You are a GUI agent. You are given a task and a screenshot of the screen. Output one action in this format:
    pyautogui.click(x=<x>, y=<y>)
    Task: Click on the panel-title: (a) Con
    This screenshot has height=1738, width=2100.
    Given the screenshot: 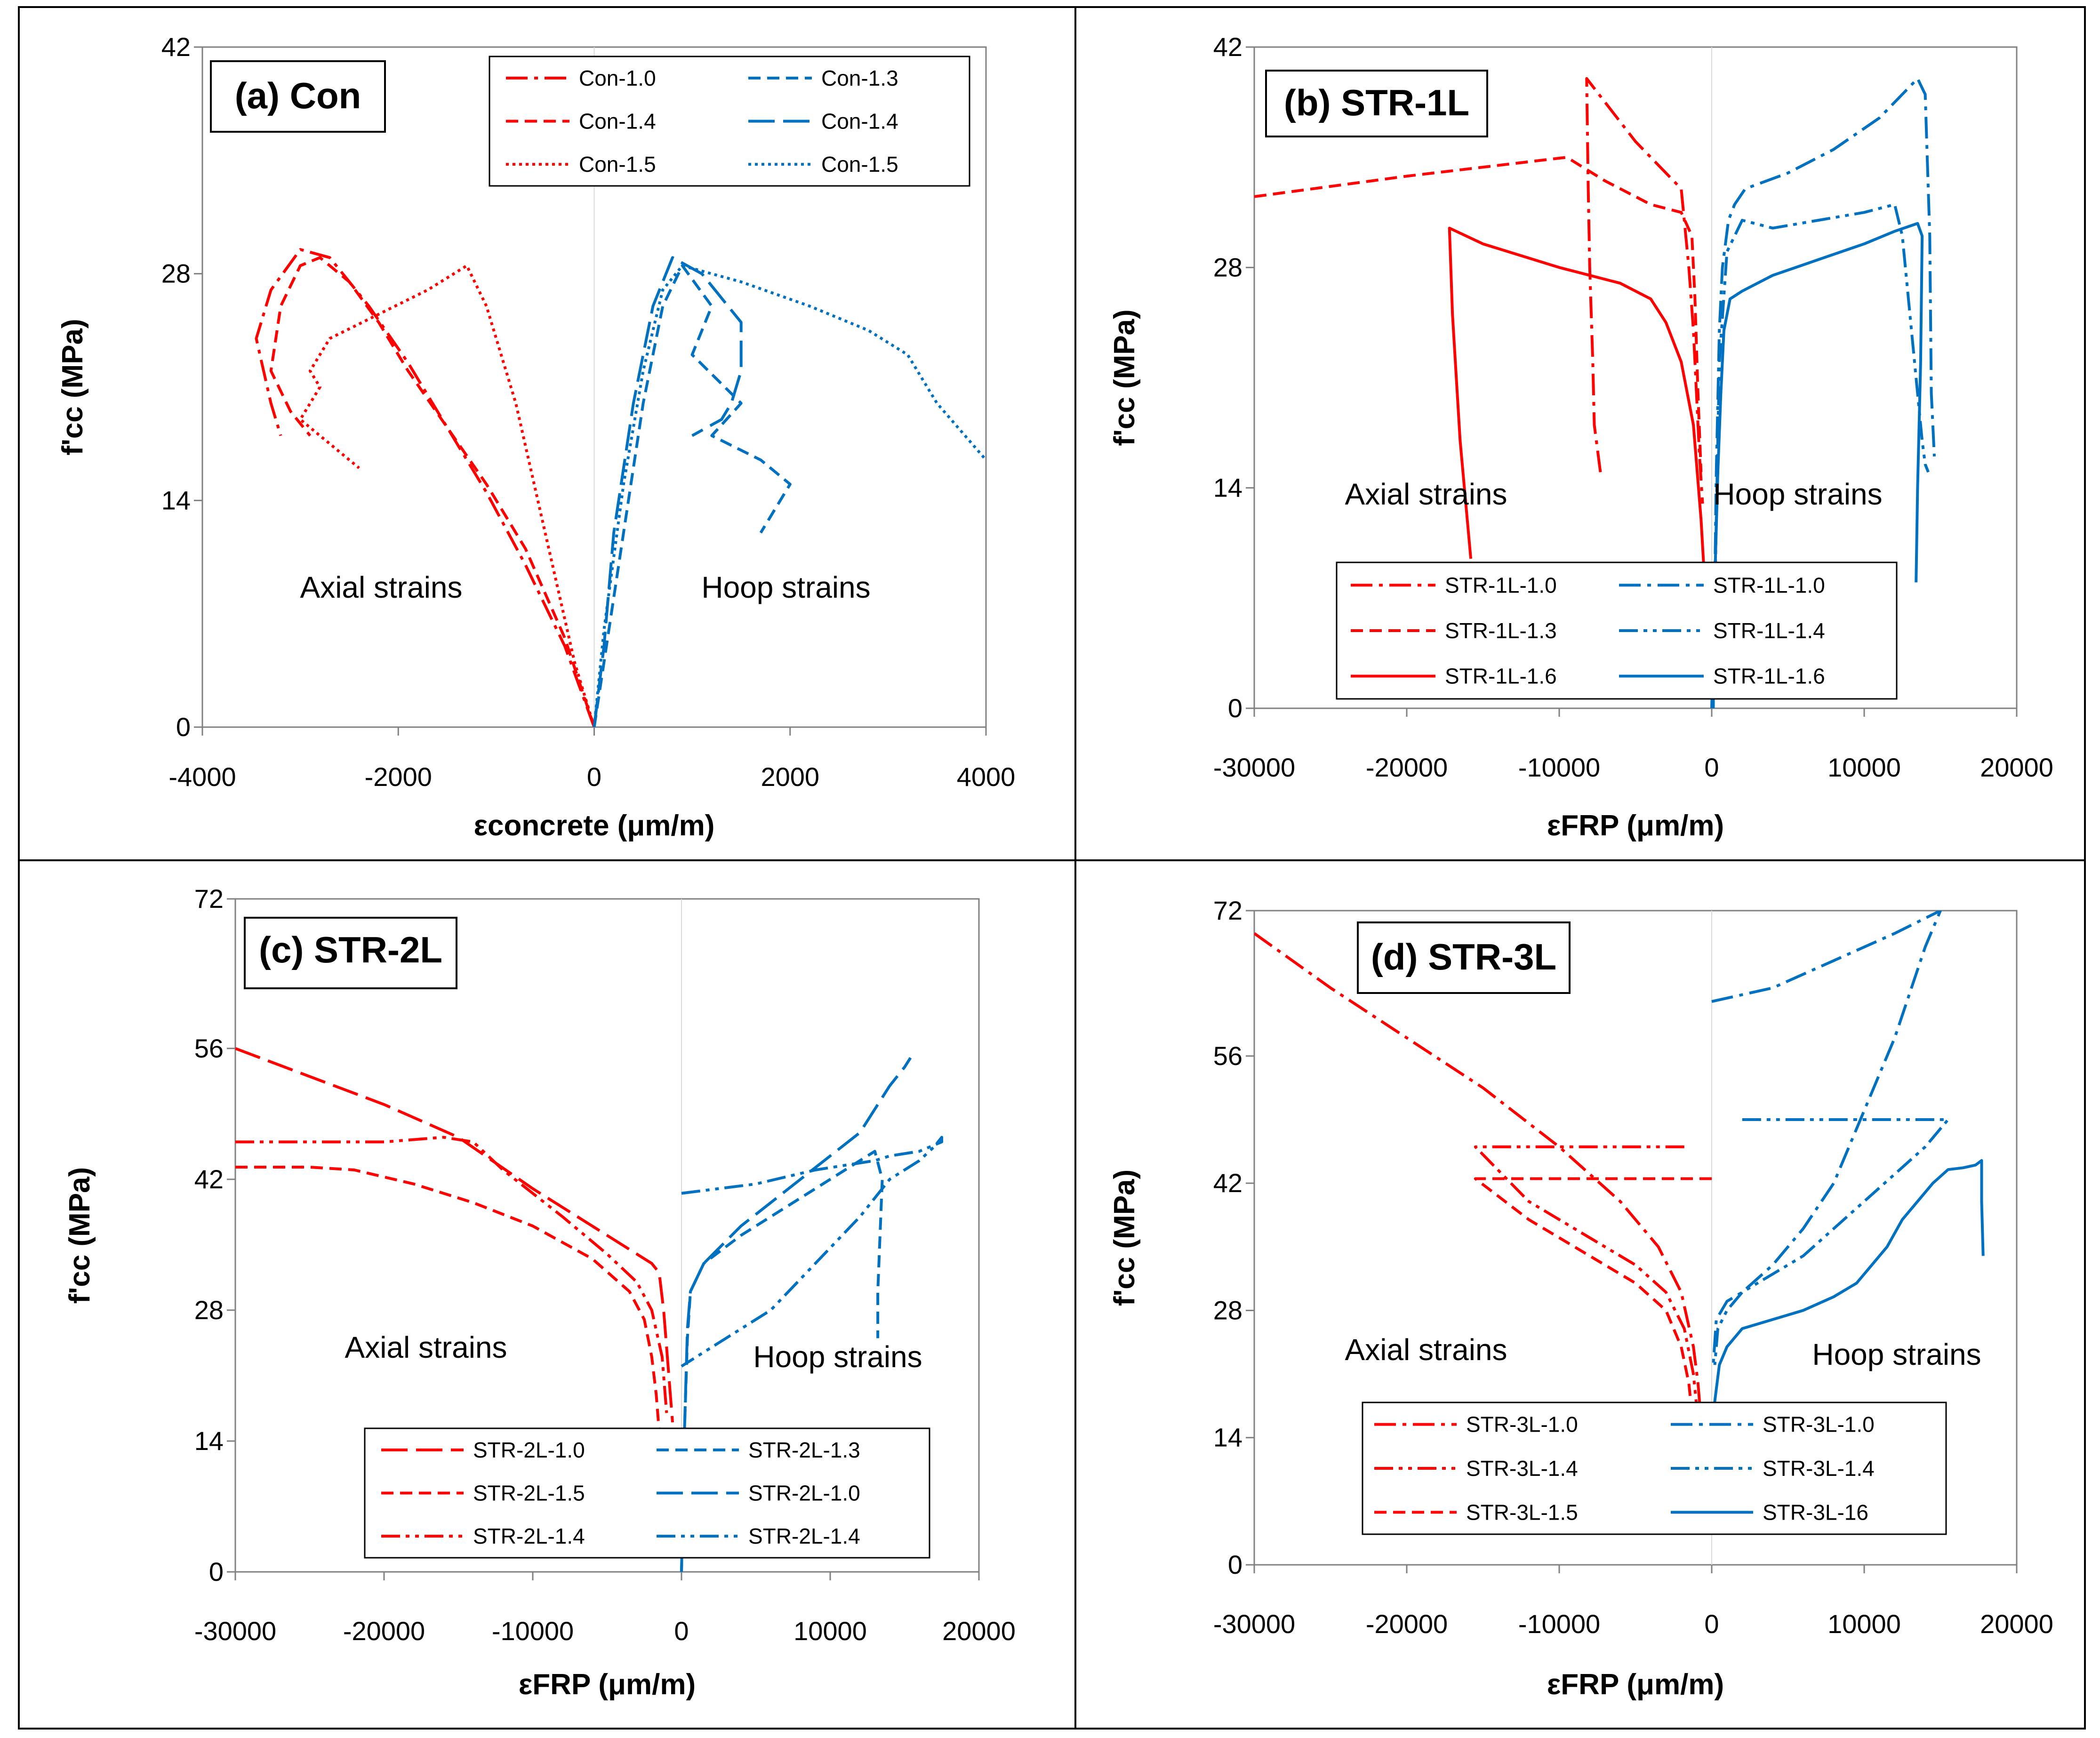 What is the action you would take?
    pyautogui.click(x=298, y=95)
    